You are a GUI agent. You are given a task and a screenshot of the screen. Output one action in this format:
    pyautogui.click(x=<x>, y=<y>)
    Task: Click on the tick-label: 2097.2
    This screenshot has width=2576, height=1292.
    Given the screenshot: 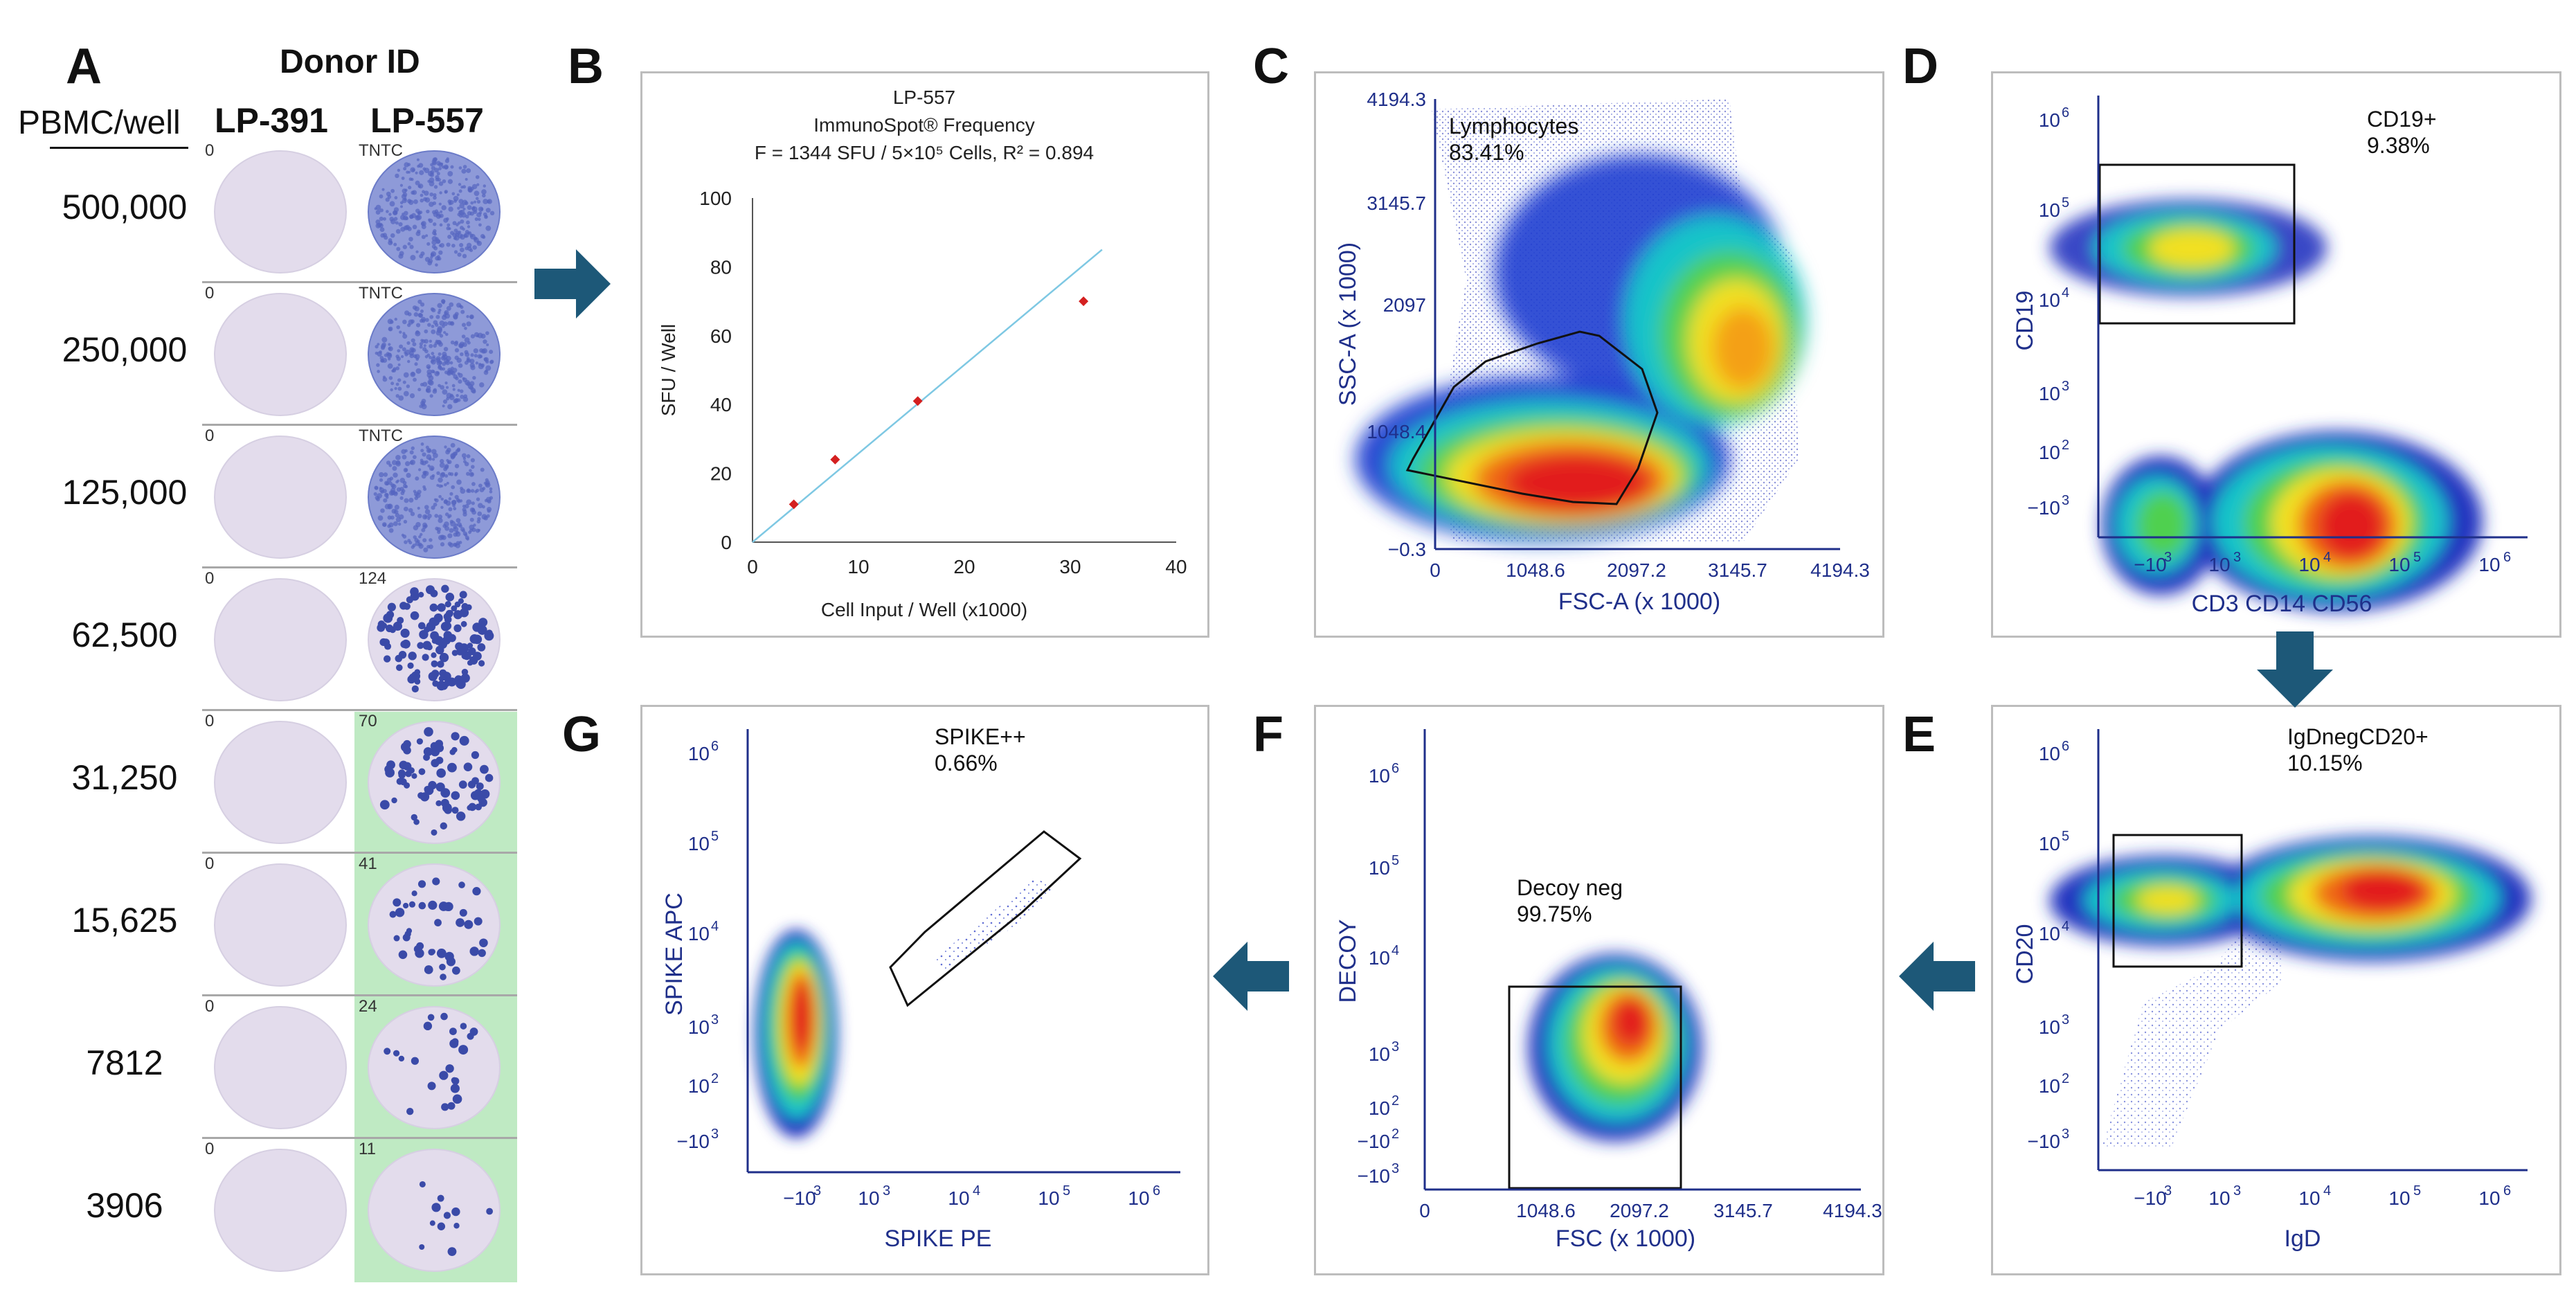 What is the action you would take?
    pyautogui.click(x=1637, y=570)
    